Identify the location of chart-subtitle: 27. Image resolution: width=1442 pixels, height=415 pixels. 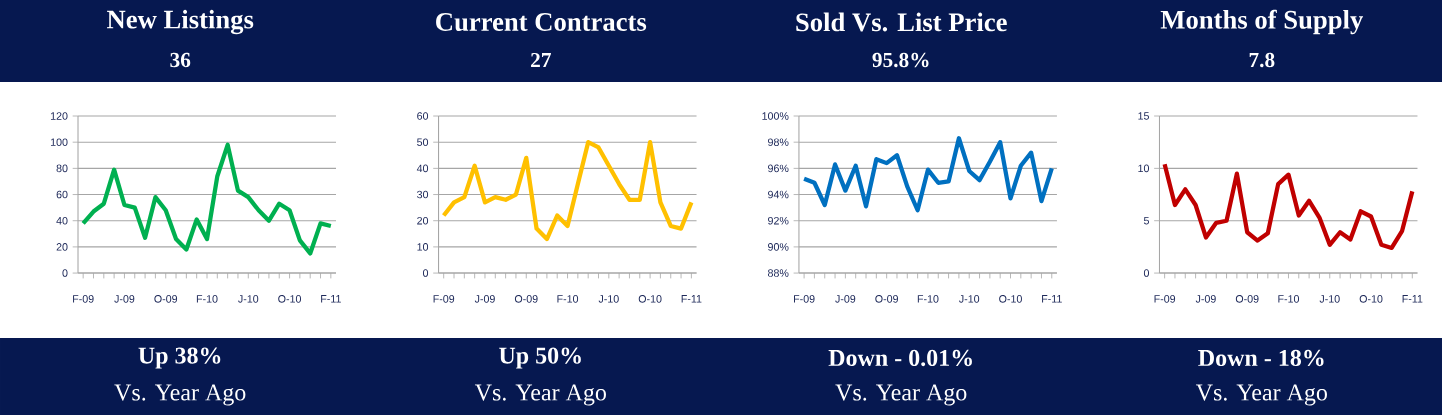
(541, 60).